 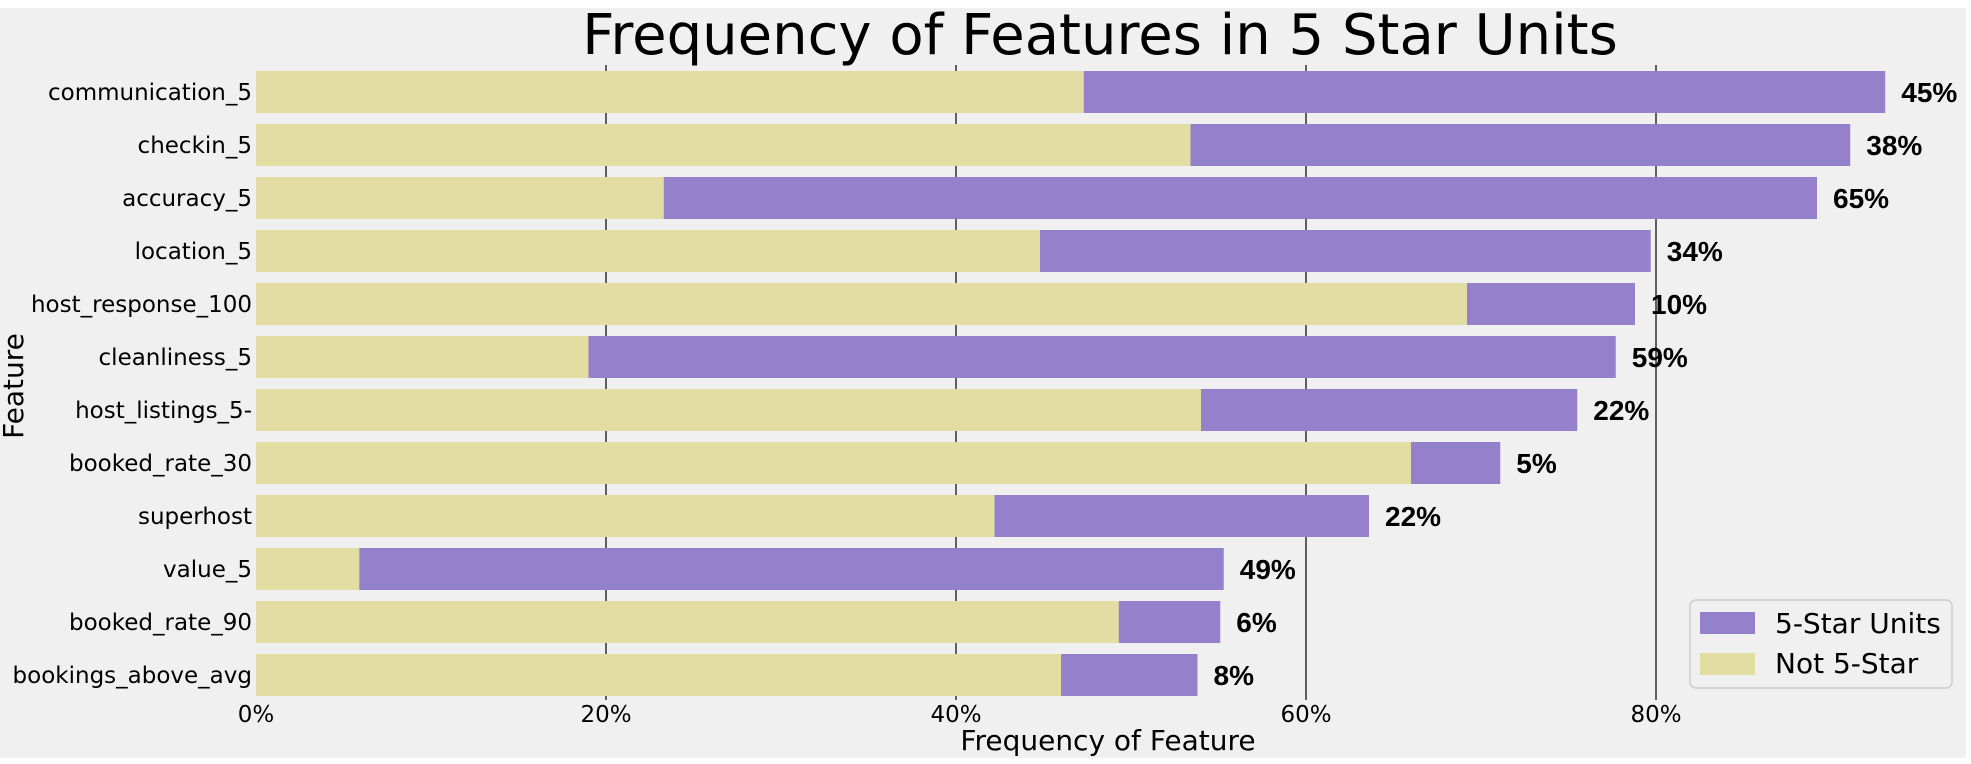 I want to click on bar-bookings-above-avg-5-star-units, so click(x=1129, y=675).